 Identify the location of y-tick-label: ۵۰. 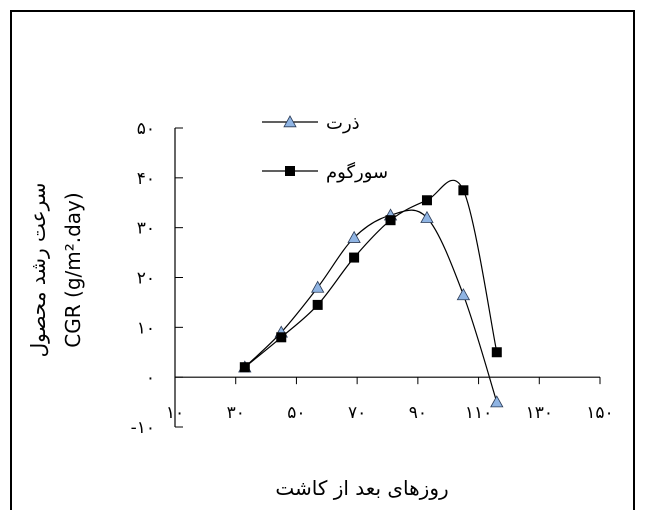
(146, 129).